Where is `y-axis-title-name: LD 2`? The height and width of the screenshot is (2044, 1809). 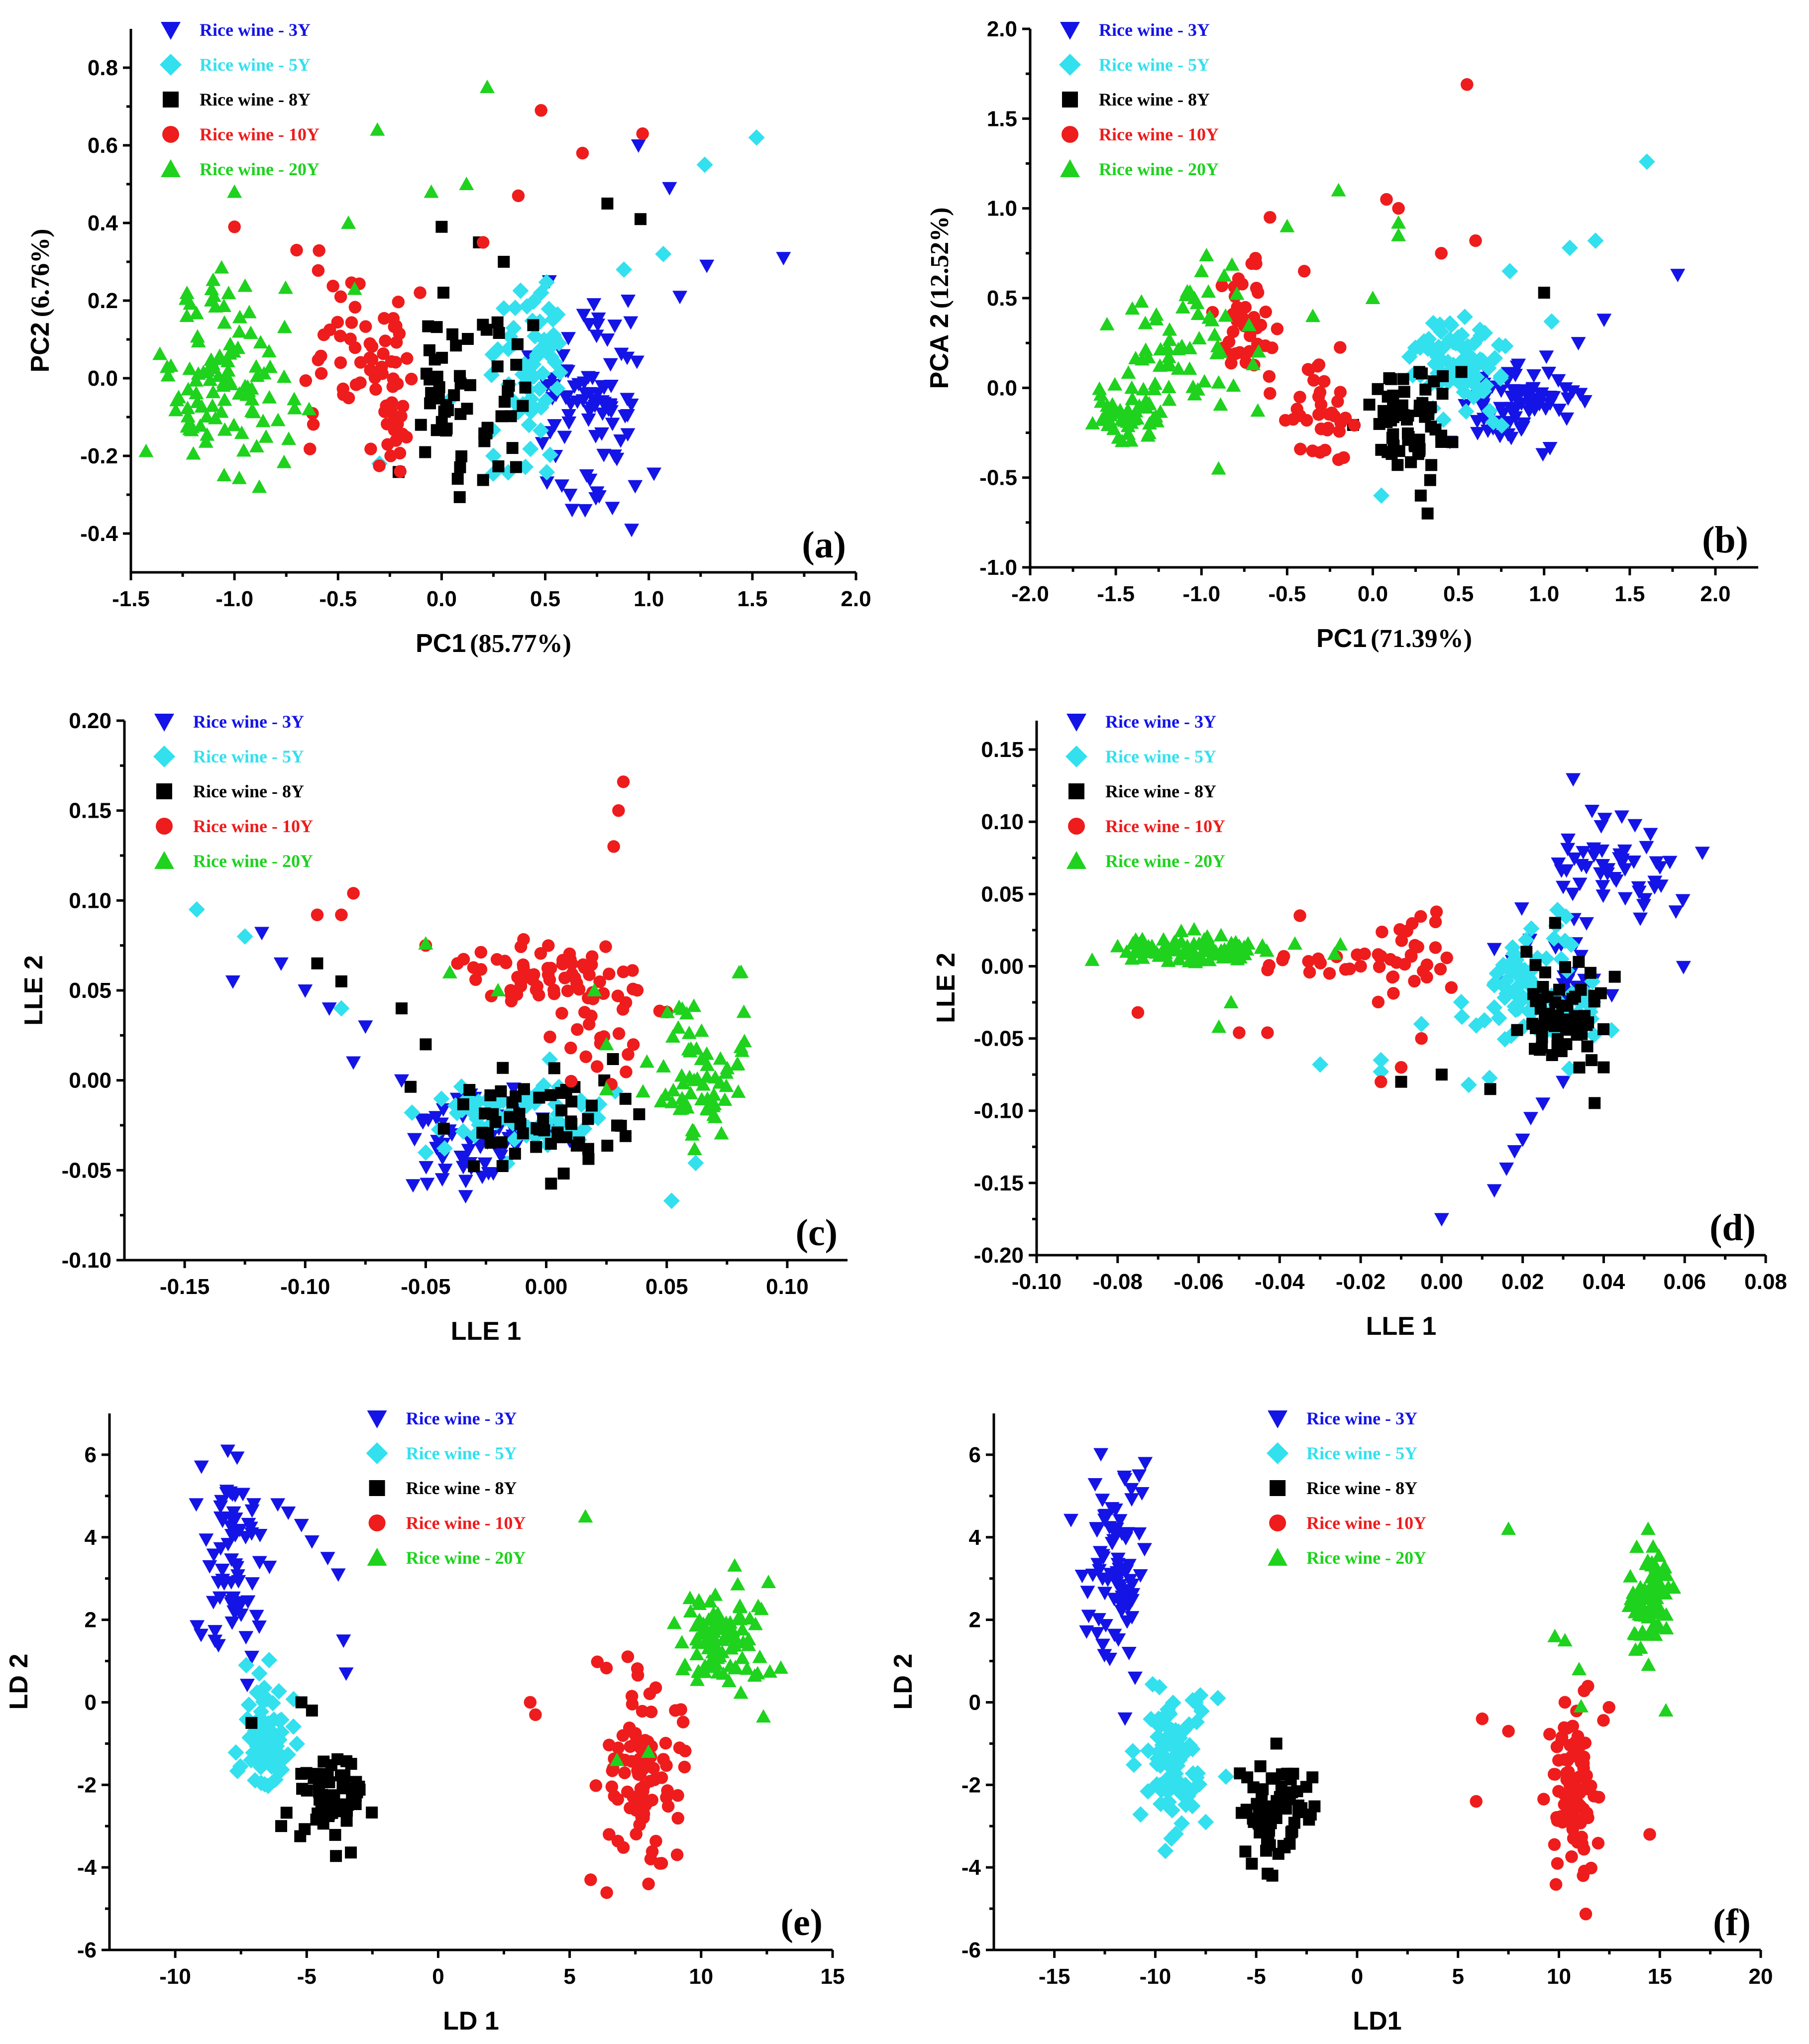 y-axis-title-name: LD 2 is located at coordinates (903, 1682).